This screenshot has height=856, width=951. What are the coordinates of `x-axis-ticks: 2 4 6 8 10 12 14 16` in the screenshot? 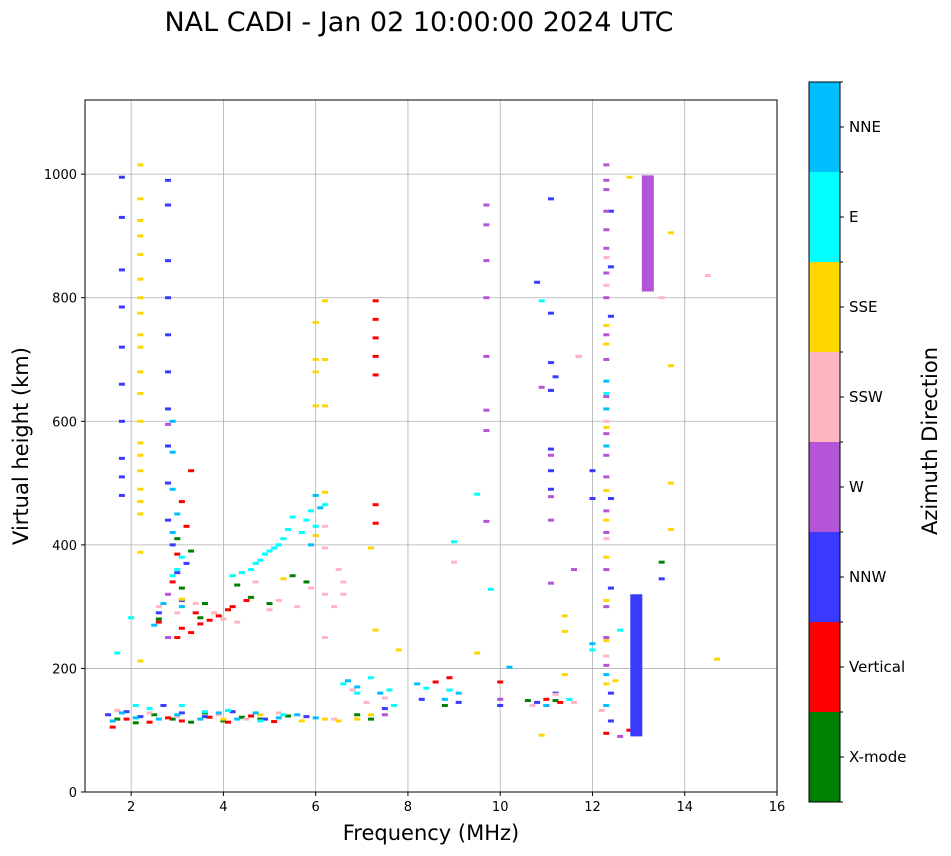 It's located at (456, 803).